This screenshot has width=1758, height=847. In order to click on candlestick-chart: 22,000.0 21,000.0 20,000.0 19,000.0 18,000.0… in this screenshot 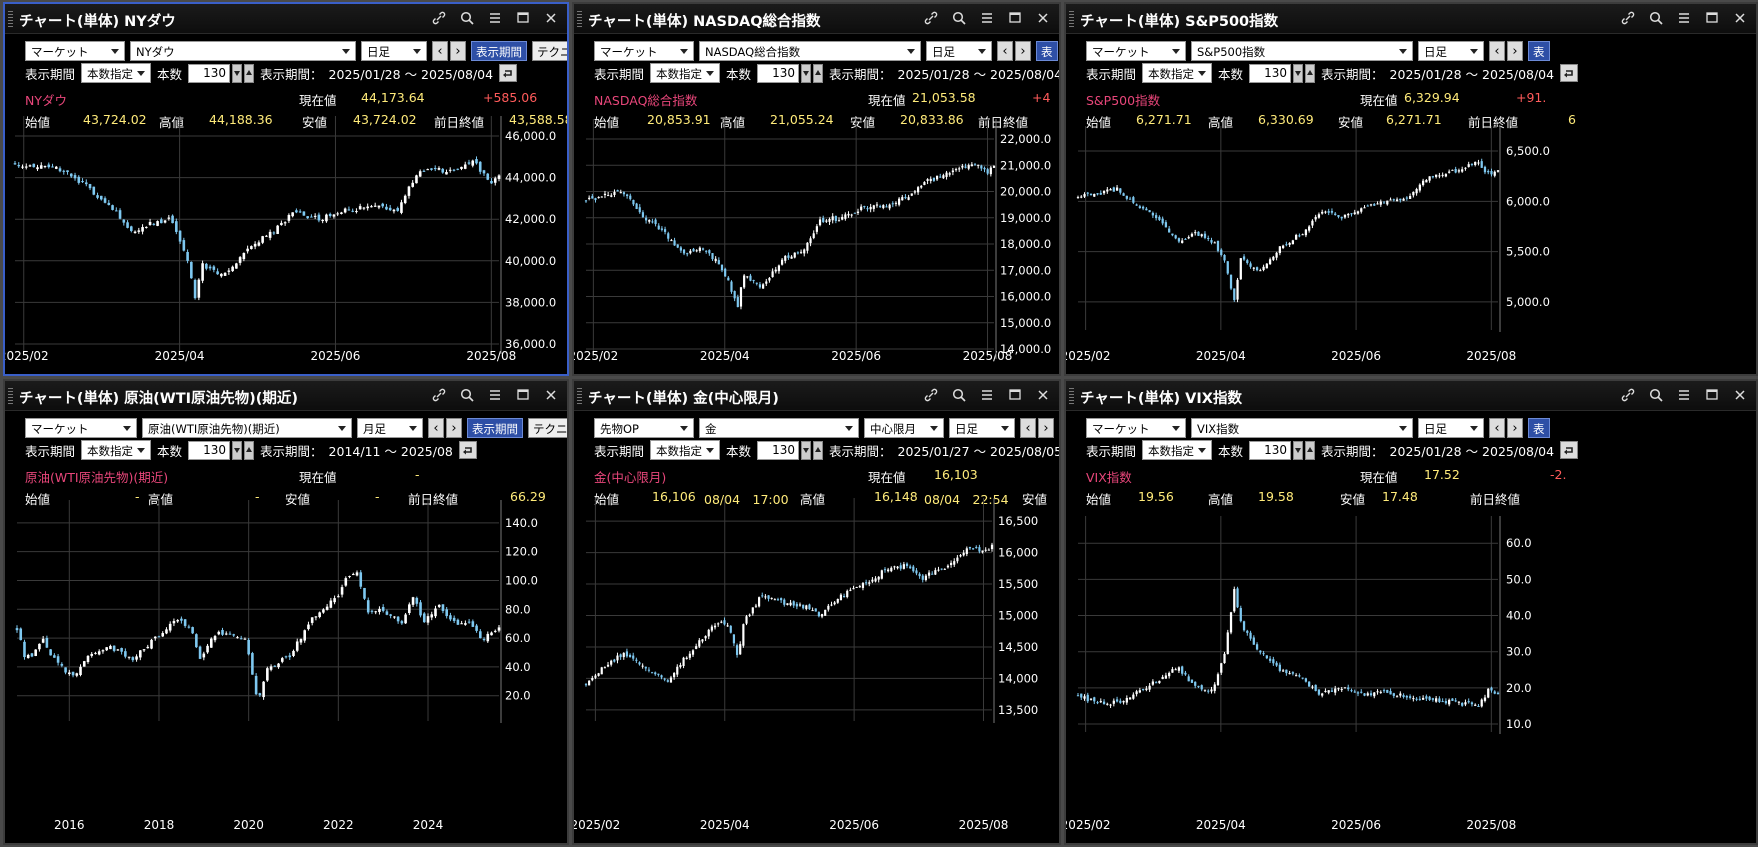, I will do `click(817, 190)`.